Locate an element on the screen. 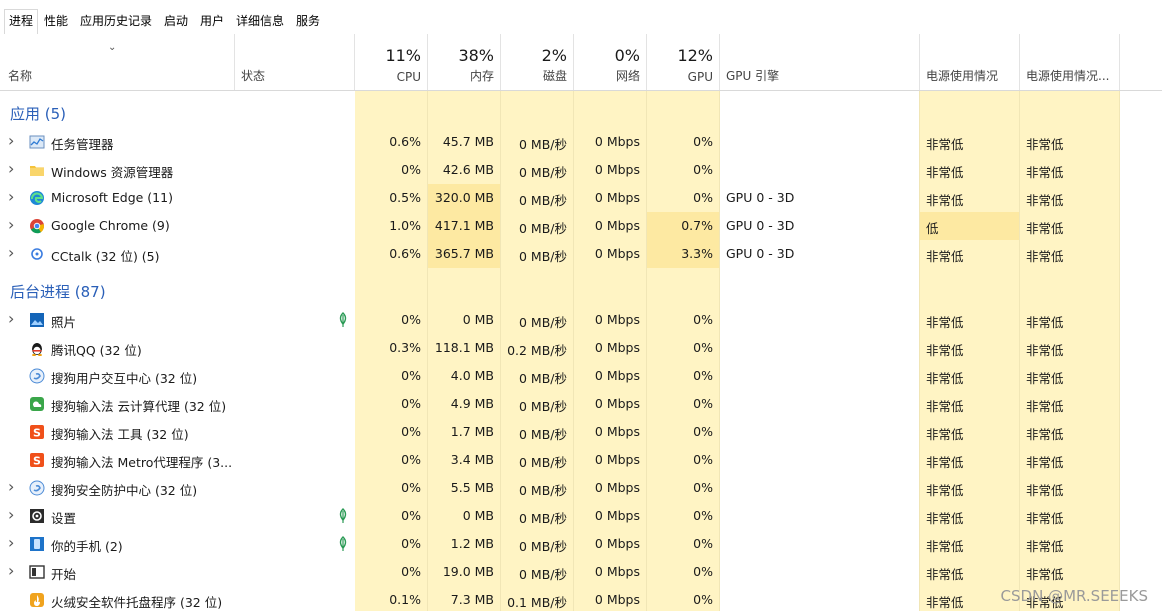  suspended-leaf-icon is located at coordinates (343, 320).